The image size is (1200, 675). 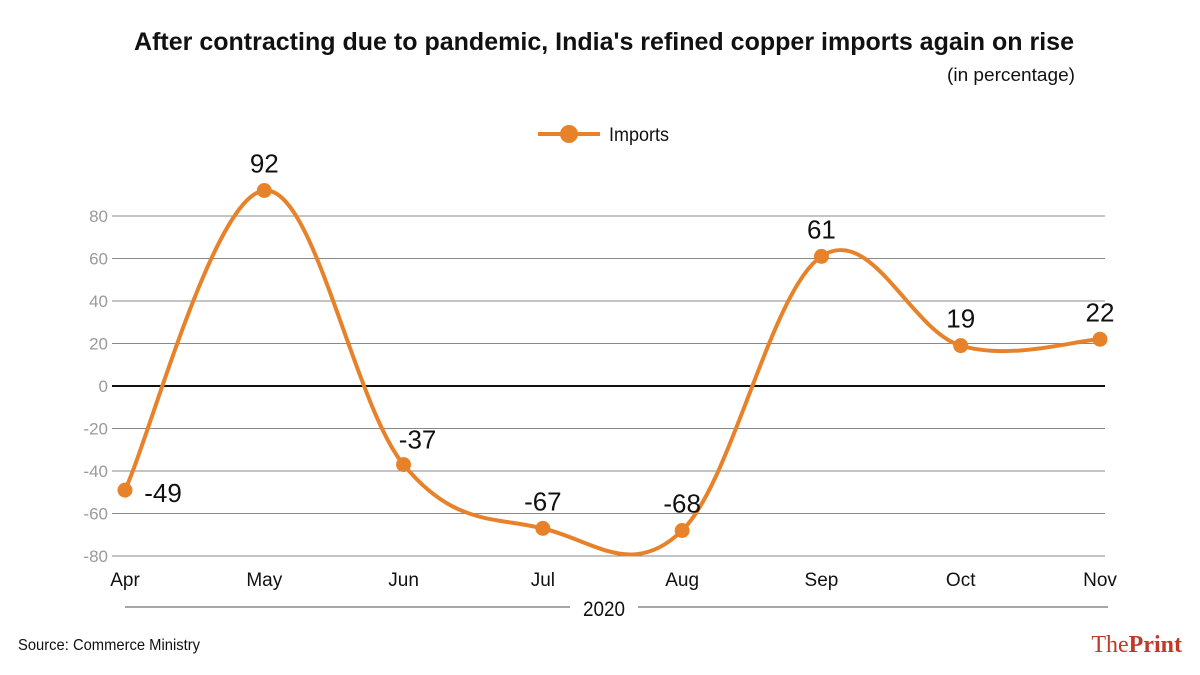 What do you see at coordinates (103, 386) in the screenshot?
I see `y-tick-label: 0` at bounding box center [103, 386].